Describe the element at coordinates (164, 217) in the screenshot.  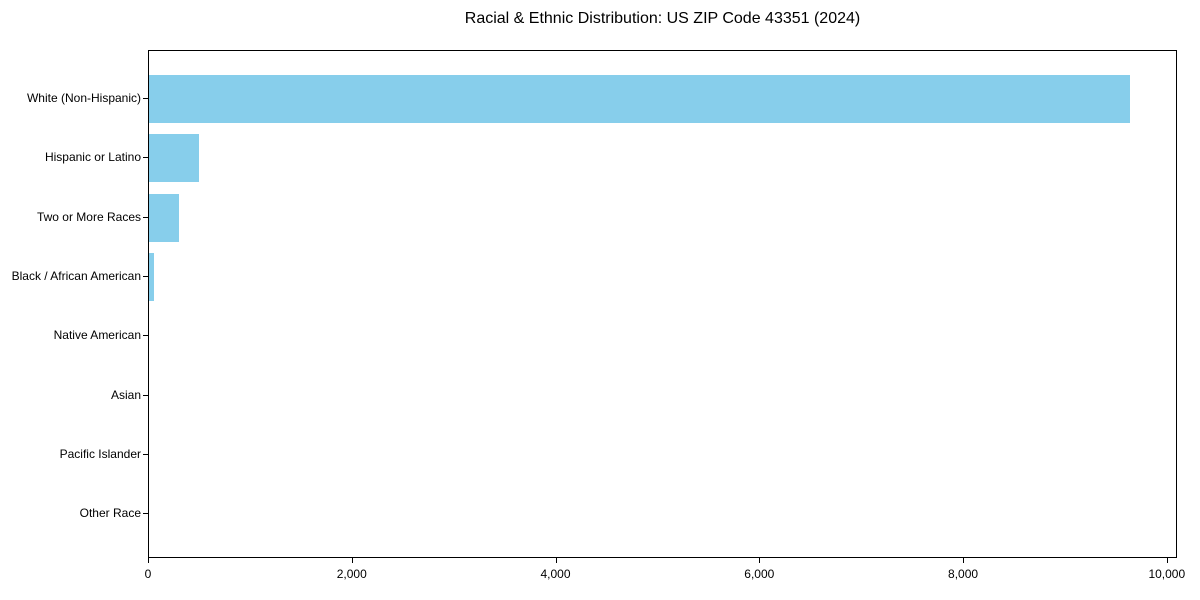
I see `bar-two-or-more-races` at that location.